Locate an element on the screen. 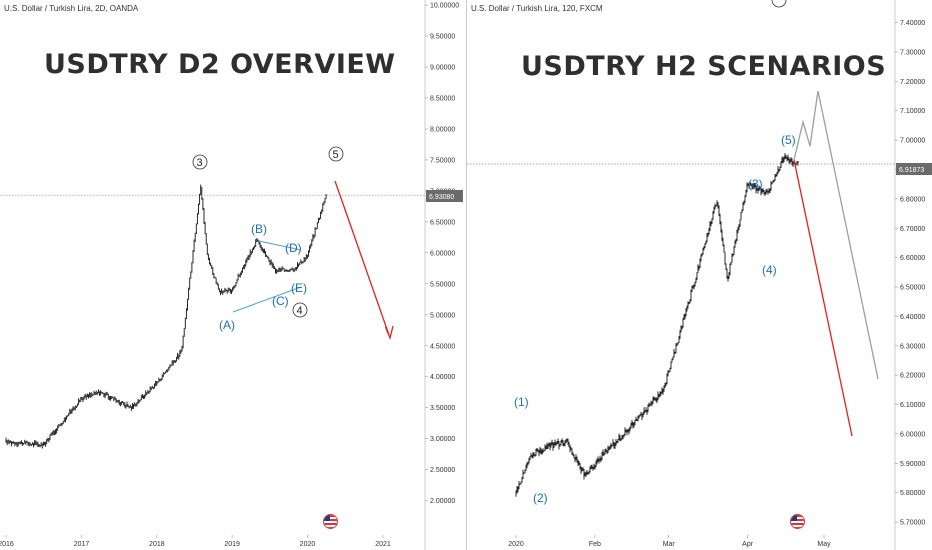 The image size is (932, 550). right-x-tick: Mar is located at coordinates (669, 541).